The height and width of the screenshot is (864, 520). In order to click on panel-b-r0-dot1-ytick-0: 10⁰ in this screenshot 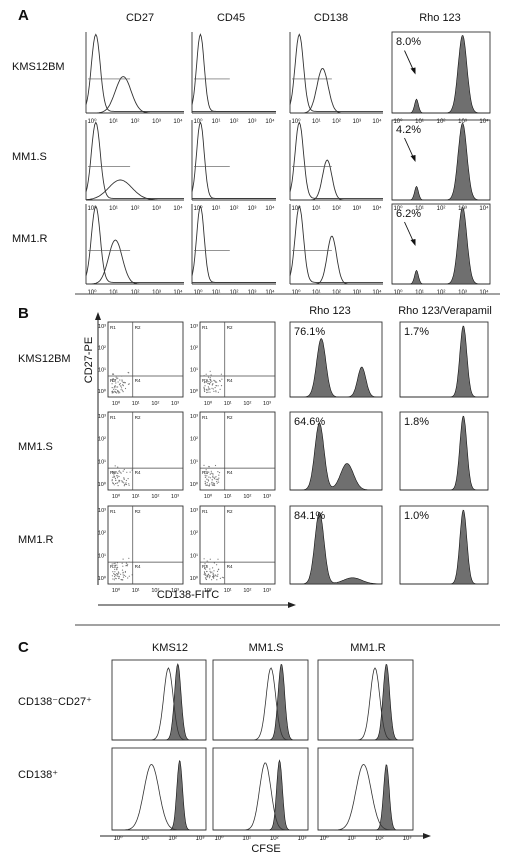, I will do `click(194, 391)`.